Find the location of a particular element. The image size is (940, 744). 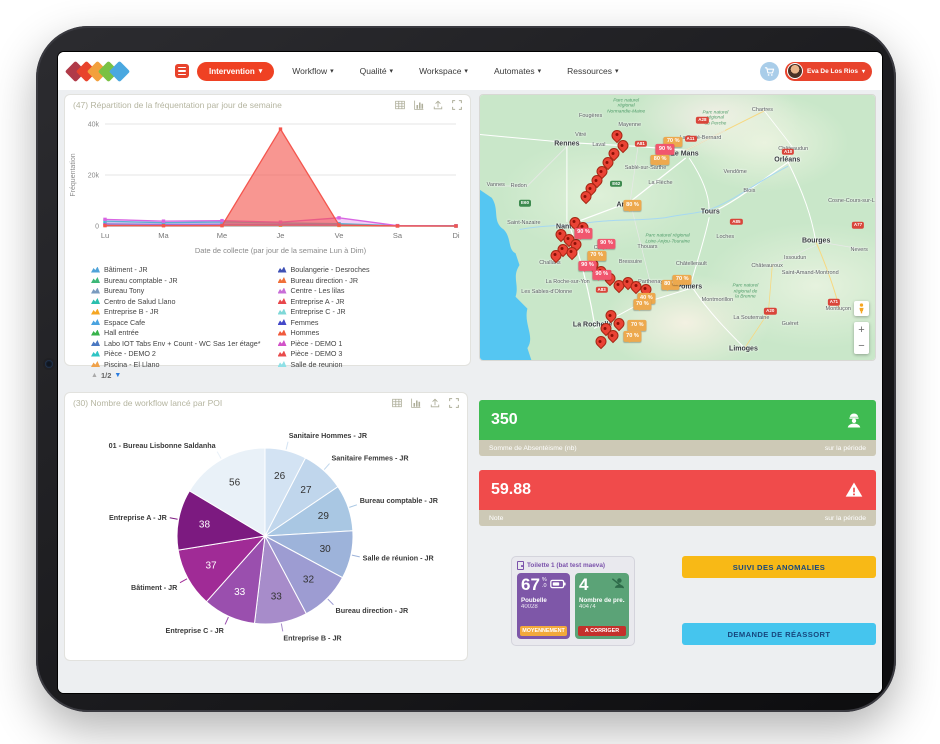

legend-item: Boulangerie - Desroches is located at coordinates (371, 269).